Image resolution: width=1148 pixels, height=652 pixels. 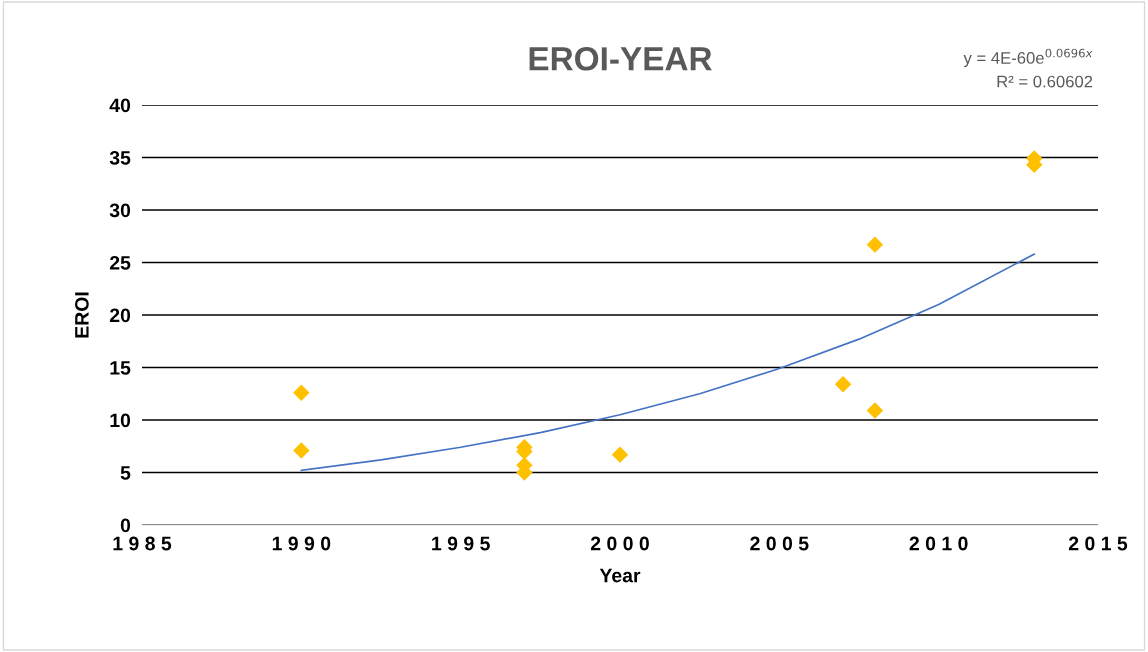 What do you see at coordinates (120, 368) in the screenshot?
I see `y-tick-label: 15` at bounding box center [120, 368].